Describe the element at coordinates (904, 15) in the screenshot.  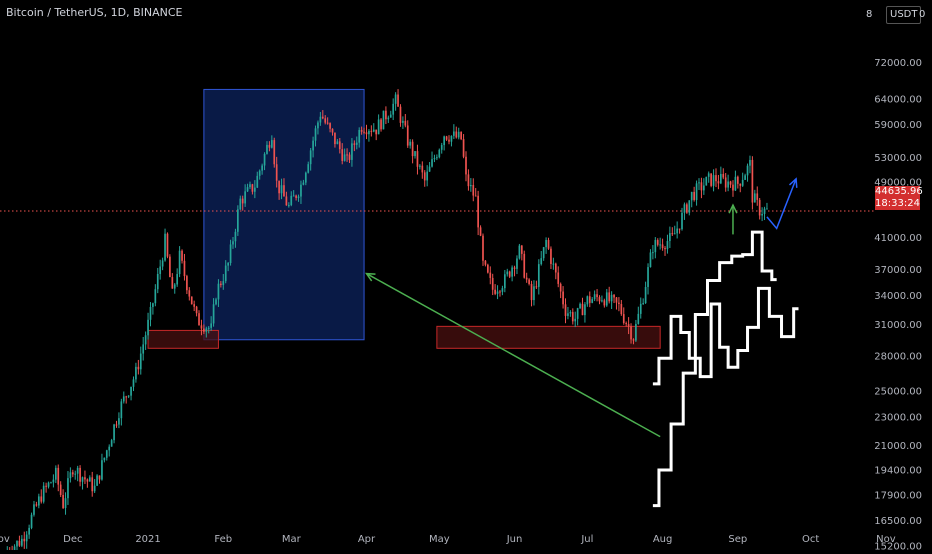
I see `currency-badge: USDT` at that location.